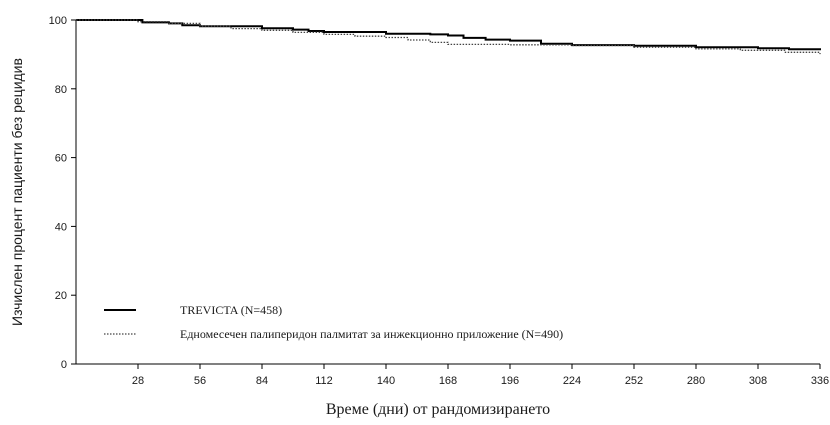  I want to click on legend-label-0: TREVICTA (N=458), so click(231, 310).